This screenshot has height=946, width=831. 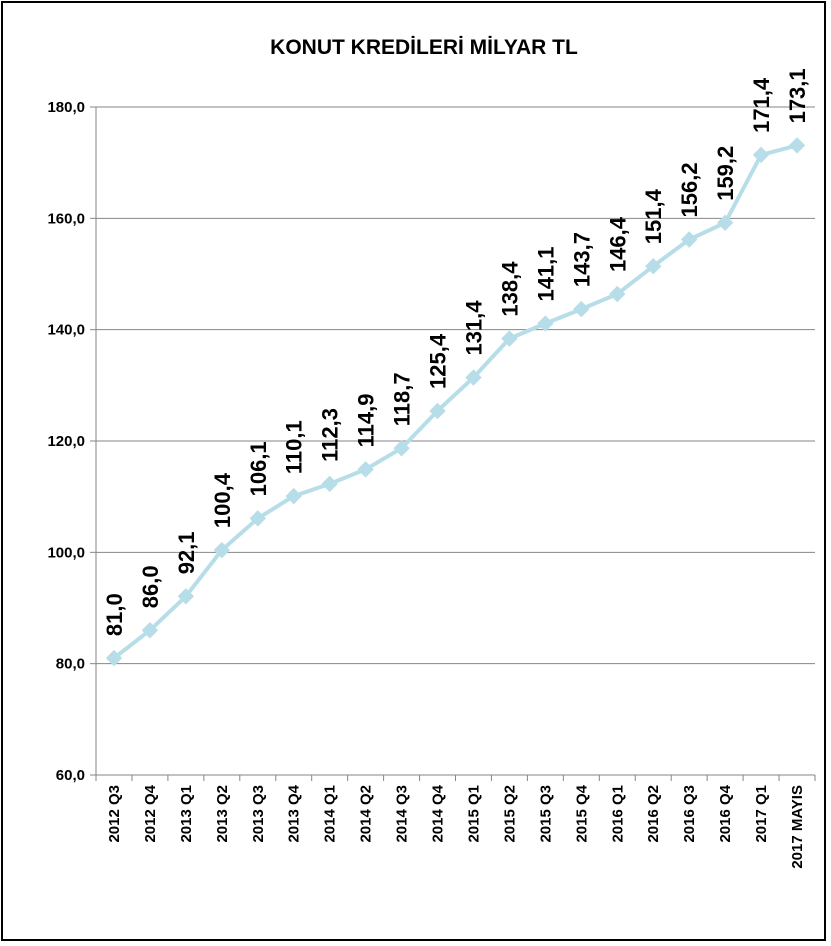 What do you see at coordinates (66, 107) in the screenshot?
I see `y-tick-label: 180,0` at bounding box center [66, 107].